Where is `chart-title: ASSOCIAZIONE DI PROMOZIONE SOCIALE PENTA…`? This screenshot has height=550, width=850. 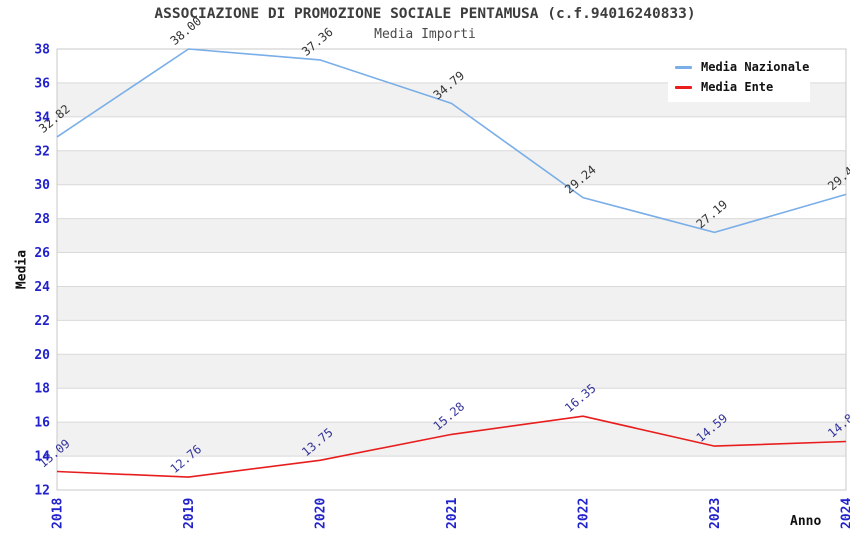 chart-title: ASSOCIAZIONE DI PROMOZIONE SOCIALE PENTA… is located at coordinates (425, 14).